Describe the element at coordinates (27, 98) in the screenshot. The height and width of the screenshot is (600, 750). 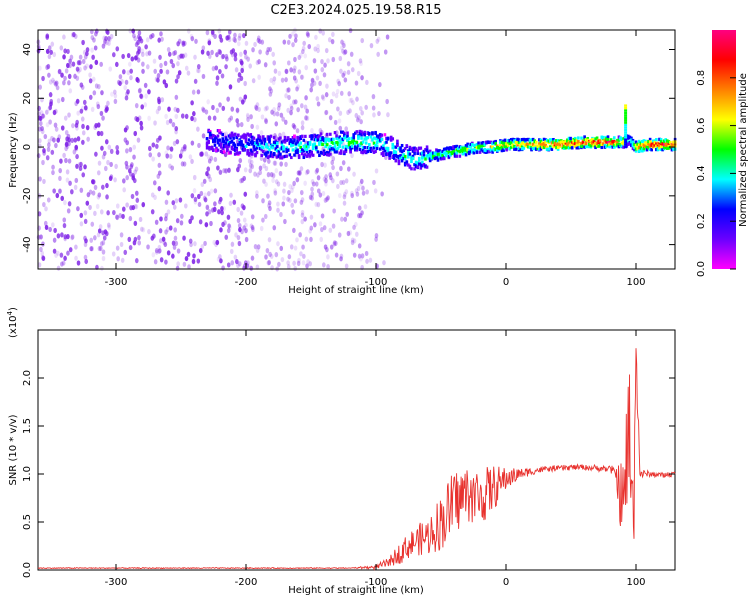
I see `y-tick-label: 20` at that location.